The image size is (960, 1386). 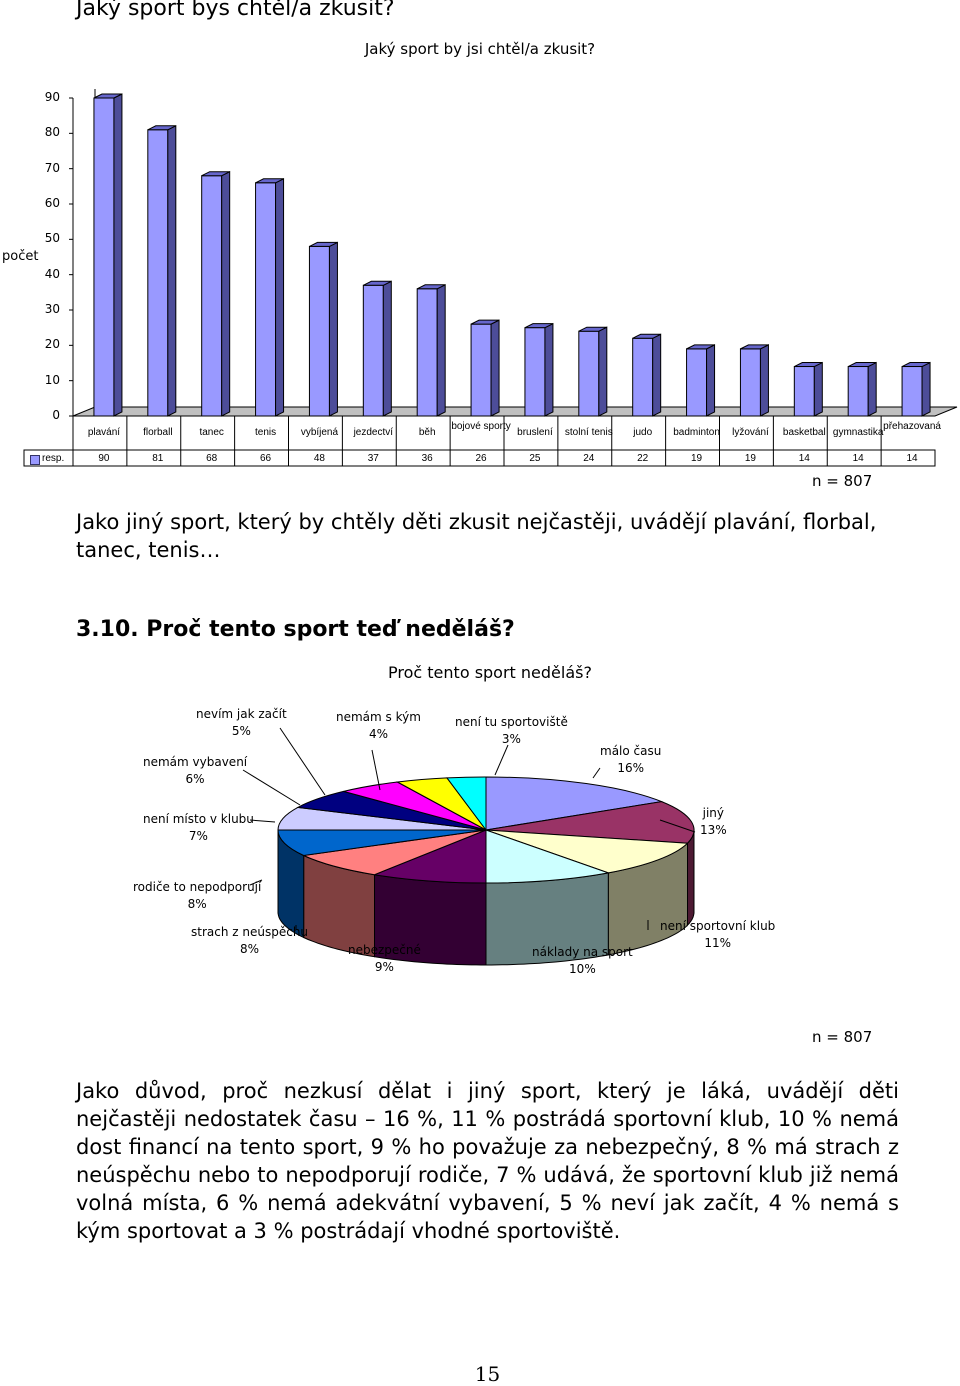 What do you see at coordinates (427, 458) in the screenshot?
I see `data-table-value: 36` at bounding box center [427, 458].